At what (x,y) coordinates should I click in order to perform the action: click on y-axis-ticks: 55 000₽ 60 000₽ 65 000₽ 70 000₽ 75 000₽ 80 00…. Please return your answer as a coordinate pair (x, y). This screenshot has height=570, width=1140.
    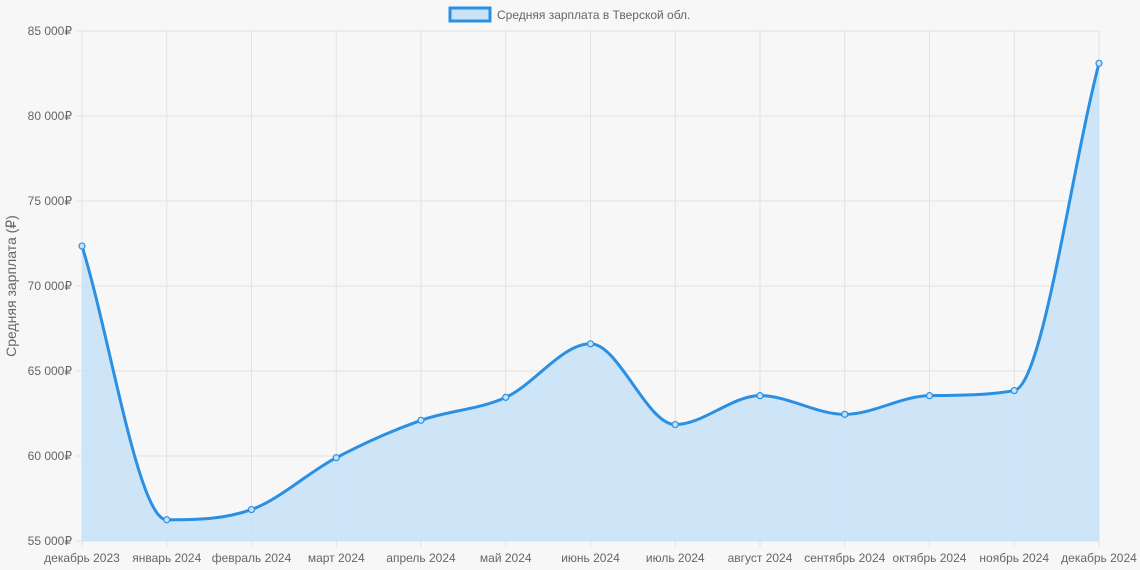
    Looking at the image, I should click on (55, 286).